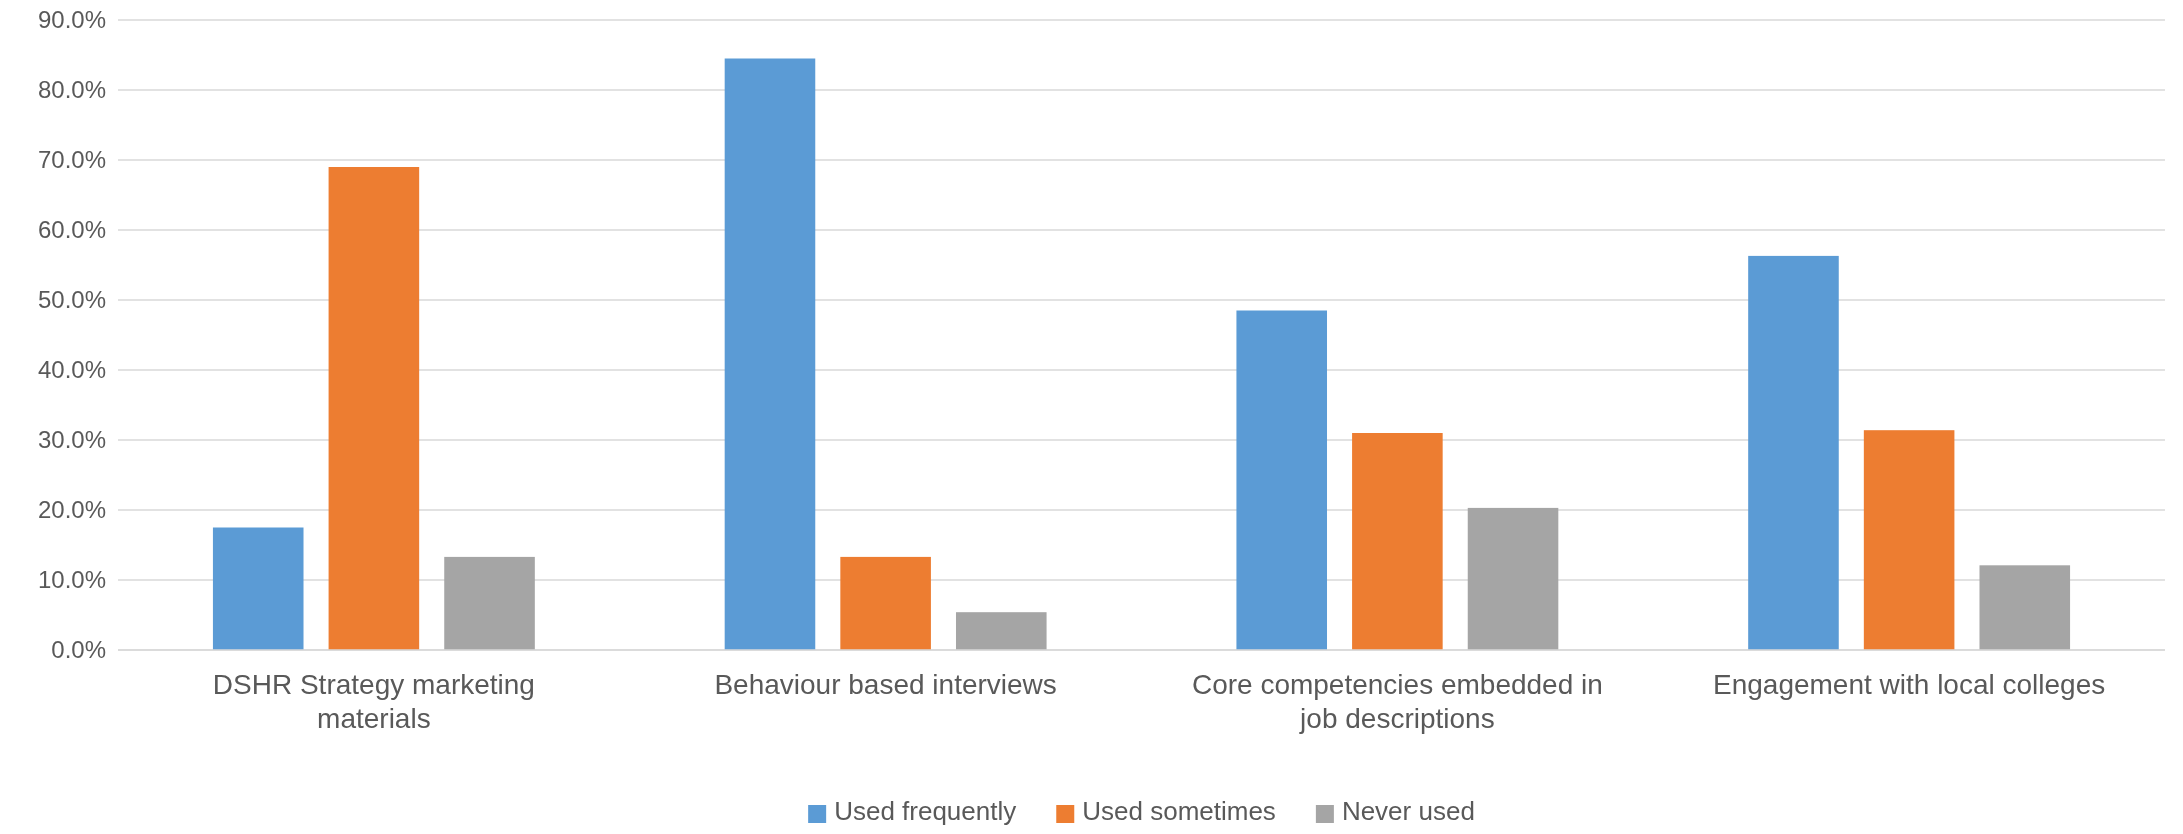 The image size is (2183, 834). Describe the element at coordinates (885, 684) in the screenshot. I see `x-tick-label: Behaviour based interviews` at that location.